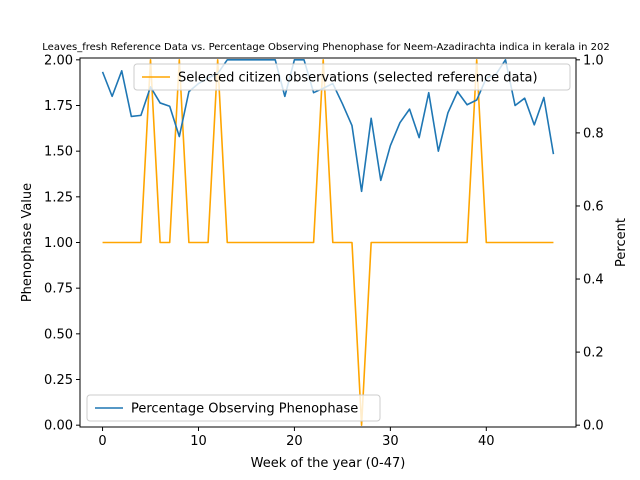 The image size is (640, 480). Describe the element at coordinates (58, 380) in the screenshot. I see `left-y-tick-label: 0.25` at that location.